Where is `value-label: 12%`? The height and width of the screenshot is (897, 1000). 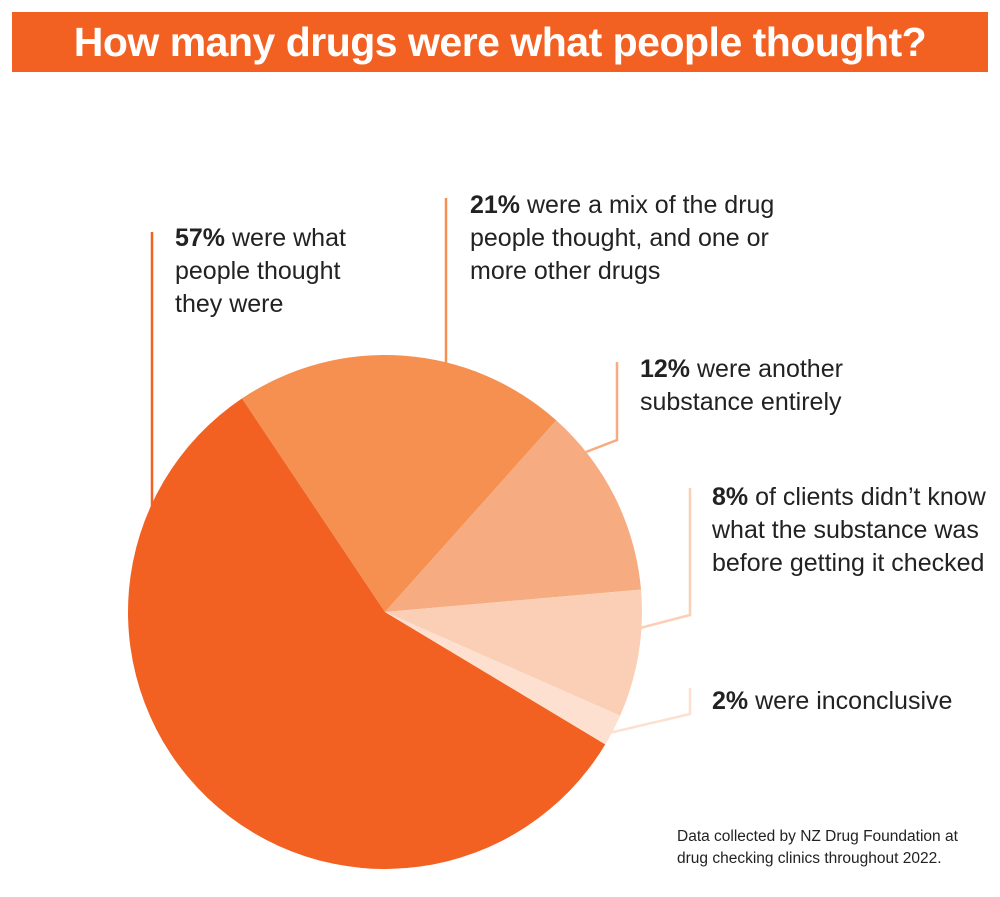
value-label: 12% is located at coordinates (665, 369).